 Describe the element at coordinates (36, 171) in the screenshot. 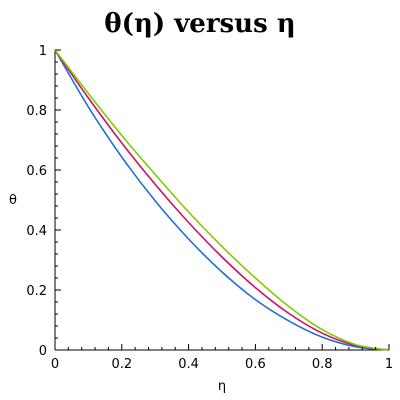

I see `y-tick-label: 0.6` at that location.